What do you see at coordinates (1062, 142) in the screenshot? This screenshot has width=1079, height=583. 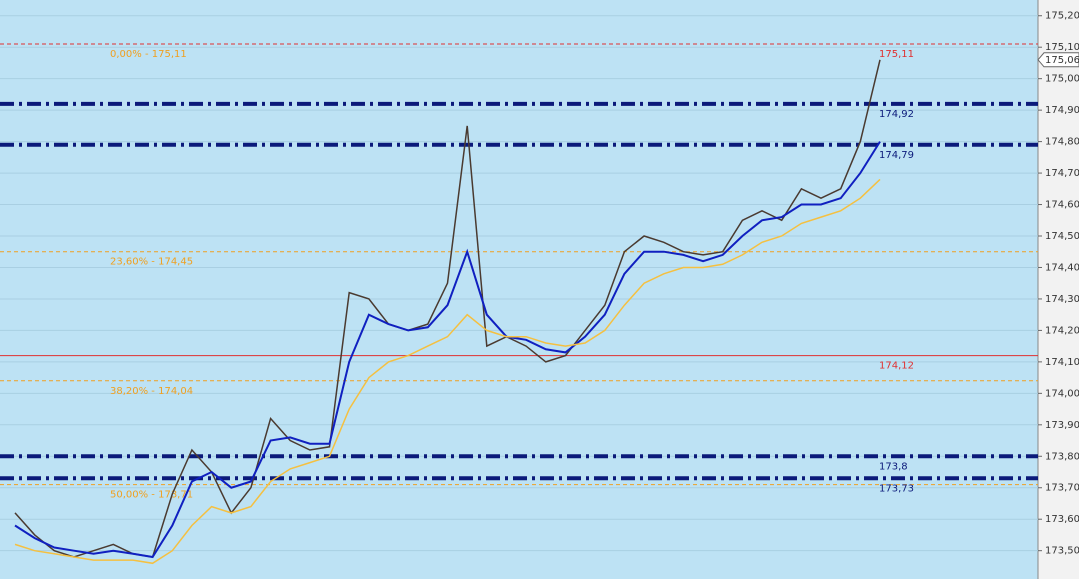 I see `y-tick-label: 174,80` at bounding box center [1062, 142].